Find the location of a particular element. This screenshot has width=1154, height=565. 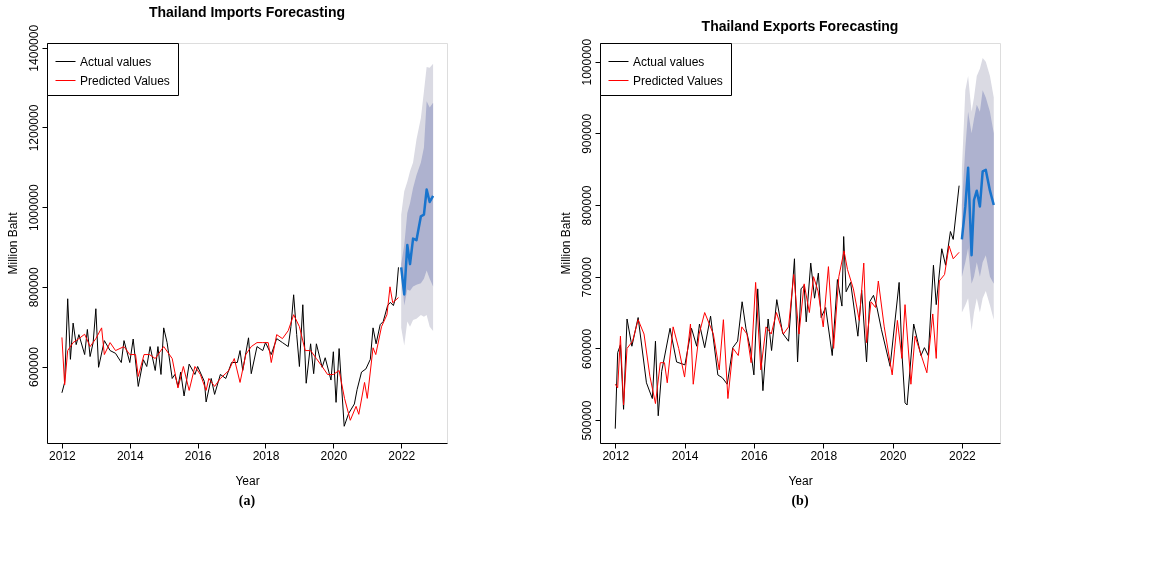

text: (a) is located at coordinates (247, 501).